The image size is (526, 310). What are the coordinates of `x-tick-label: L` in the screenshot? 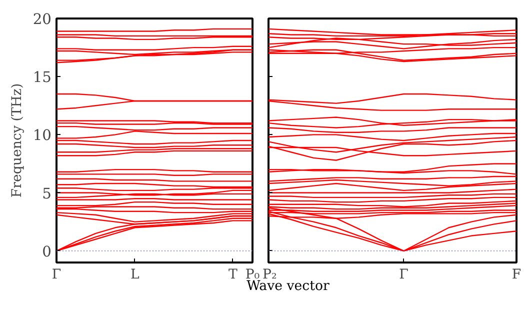 It's located at (135, 275).